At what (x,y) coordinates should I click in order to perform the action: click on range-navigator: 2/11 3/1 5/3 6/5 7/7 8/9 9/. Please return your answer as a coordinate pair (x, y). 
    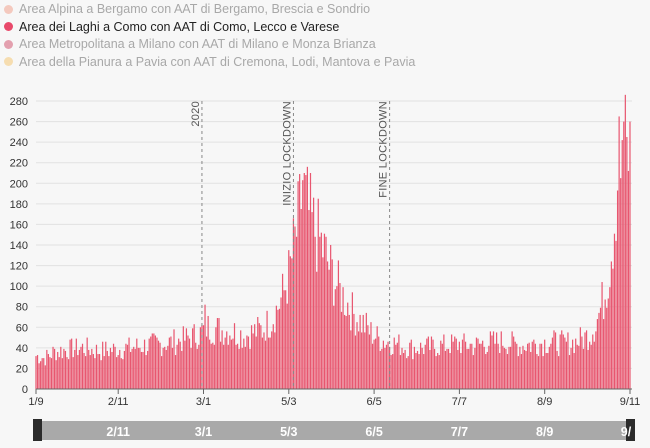
    Looking at the image, I should click on (334, 430).